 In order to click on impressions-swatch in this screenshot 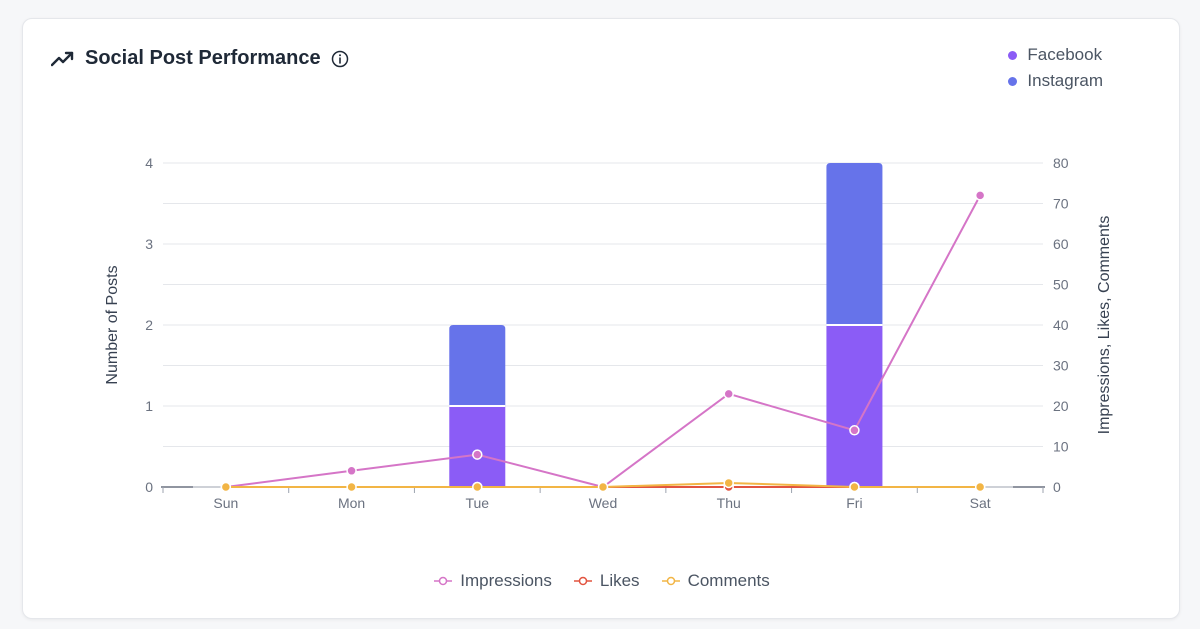, I will do `click(443, 581)`.